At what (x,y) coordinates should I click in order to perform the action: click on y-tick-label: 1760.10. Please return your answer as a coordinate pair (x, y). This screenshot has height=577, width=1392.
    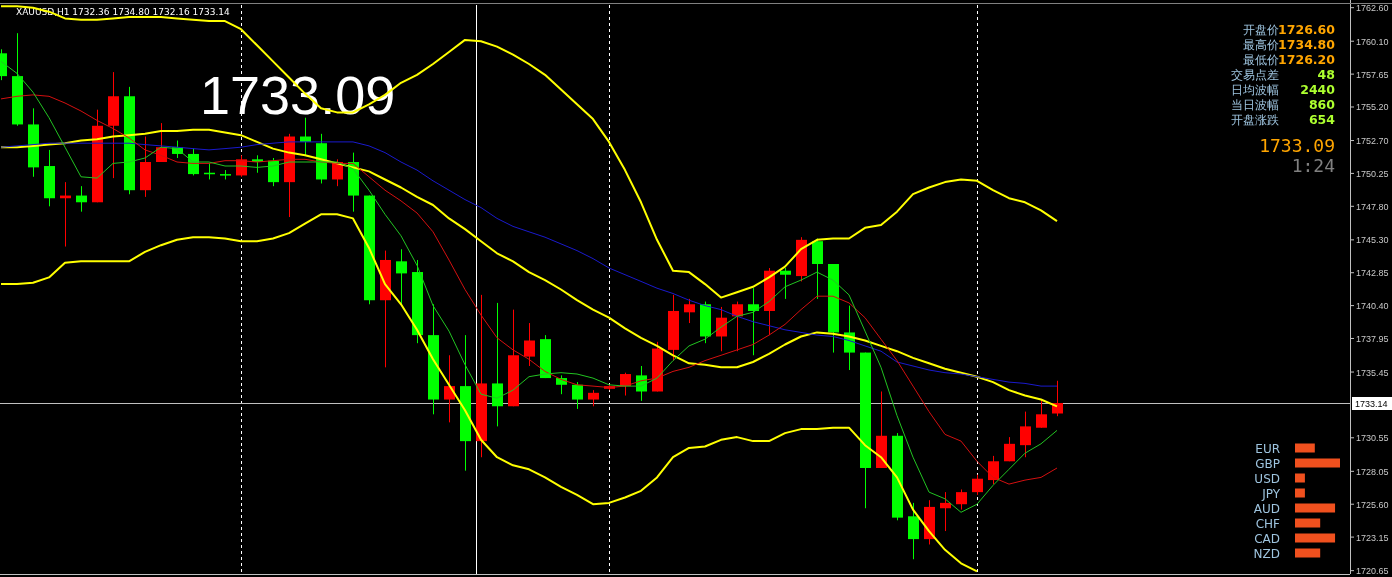
    Looking at the image, I should click on (1372, 41).